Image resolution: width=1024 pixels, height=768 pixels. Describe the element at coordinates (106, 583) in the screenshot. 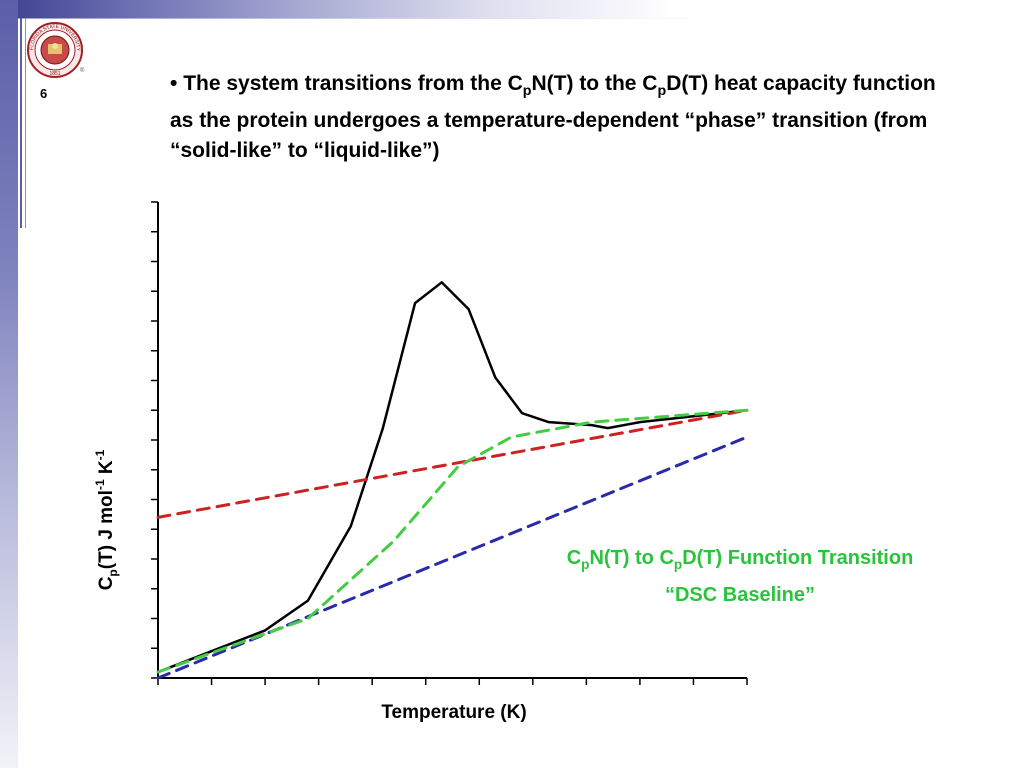

I see `y-label-c: C` at that location.